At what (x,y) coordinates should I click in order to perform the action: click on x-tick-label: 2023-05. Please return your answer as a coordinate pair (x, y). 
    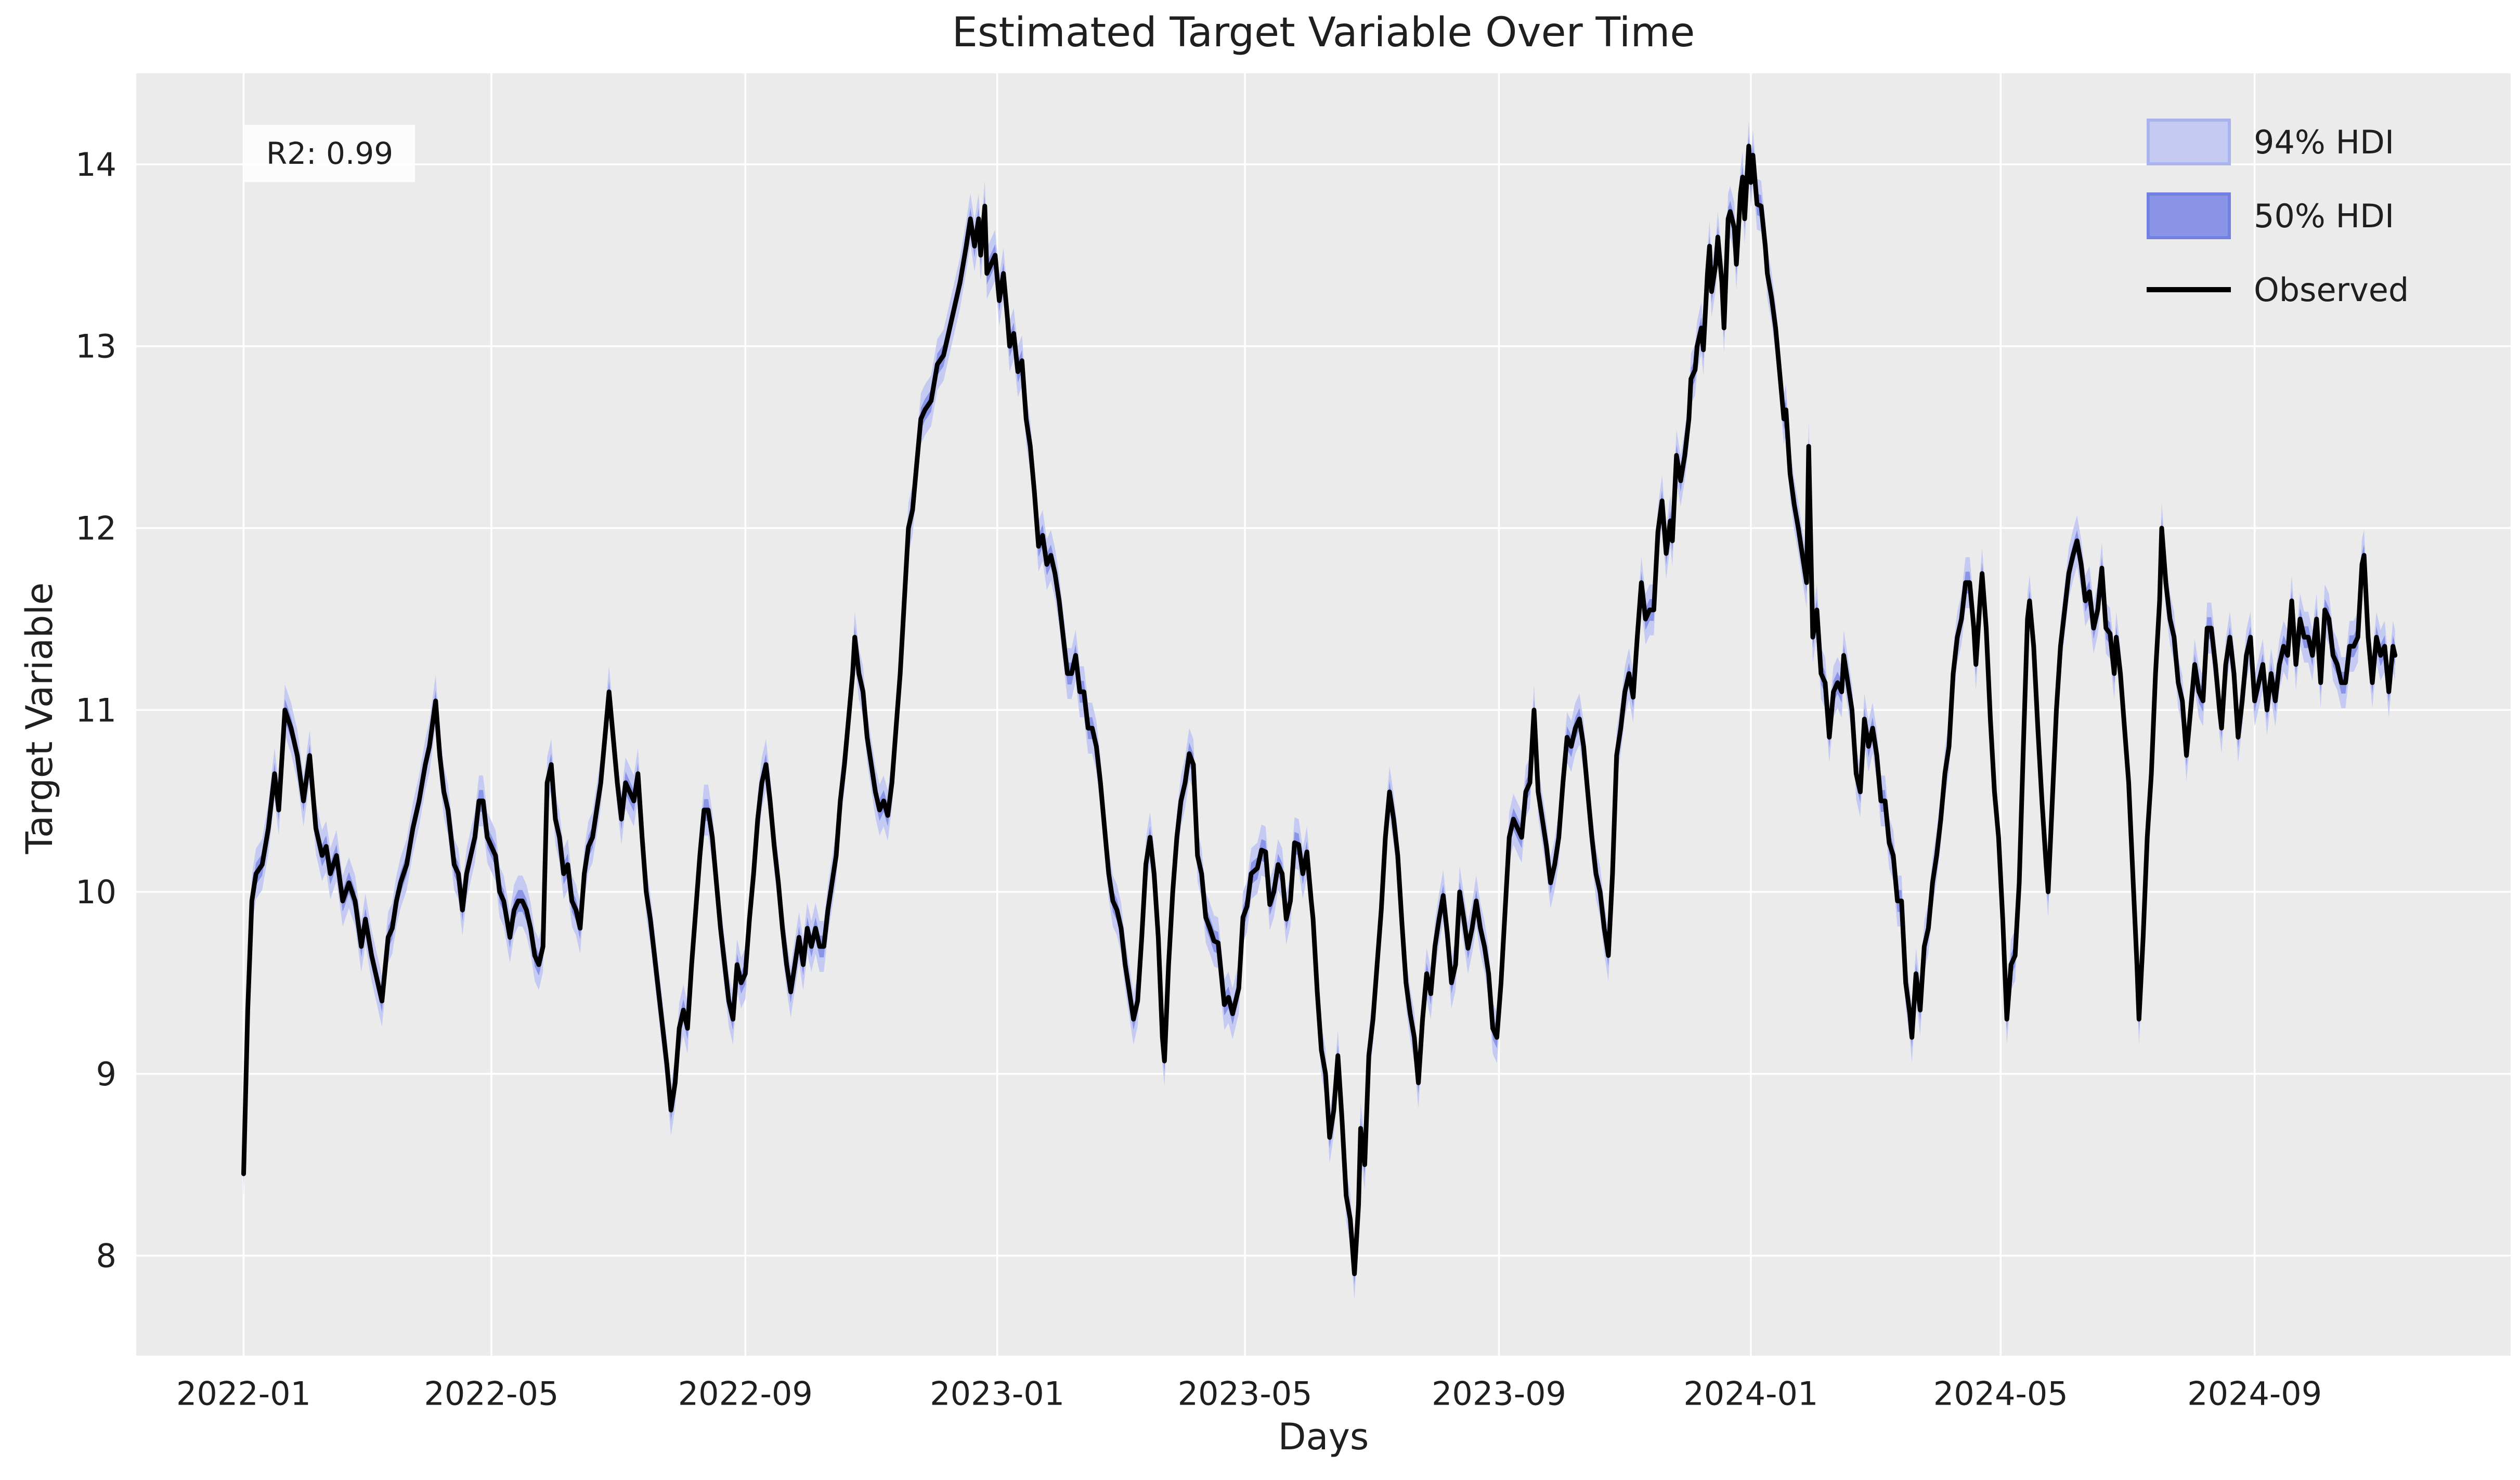
    Looking at the image, I should click on (1245, 1393).